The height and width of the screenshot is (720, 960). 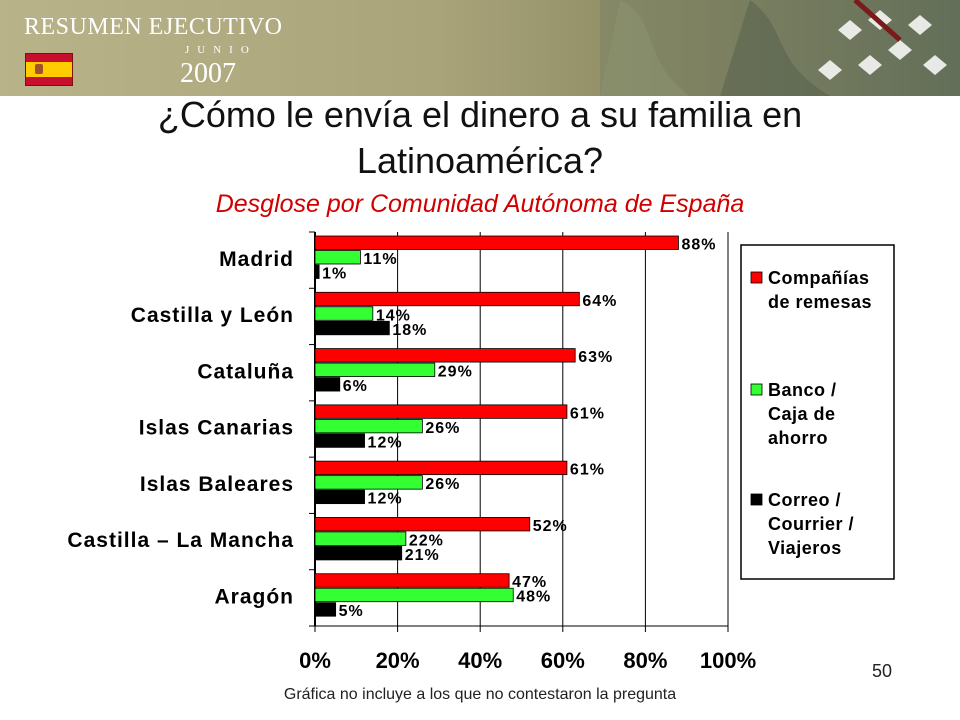 What do you see at coordinates (804, 500) in the screenshot?
I see `legend-label: Correo /` at bounding box center [804, 500].